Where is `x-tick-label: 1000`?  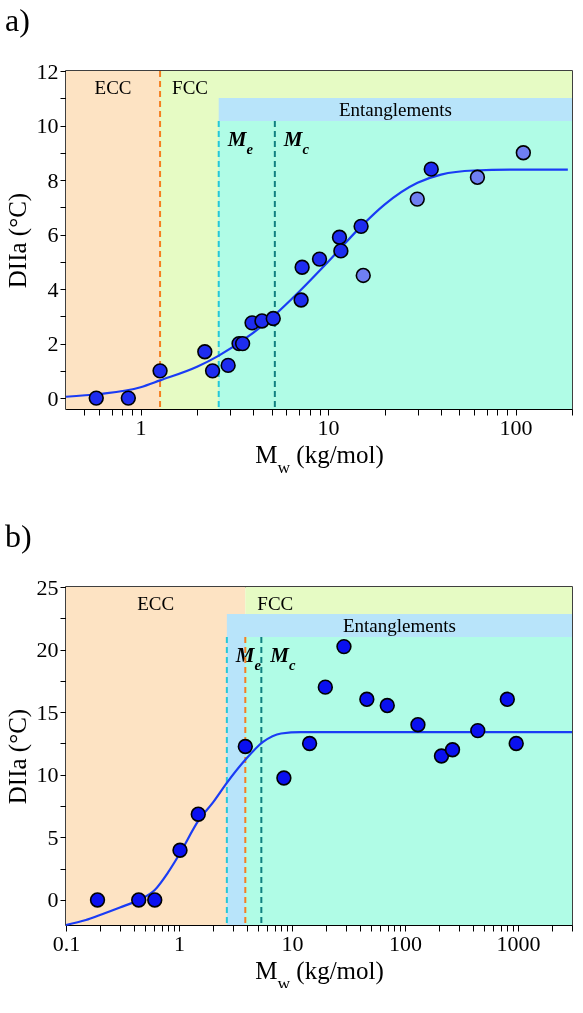 x-tick-label: 1000 is located at coordinates (518, 943).